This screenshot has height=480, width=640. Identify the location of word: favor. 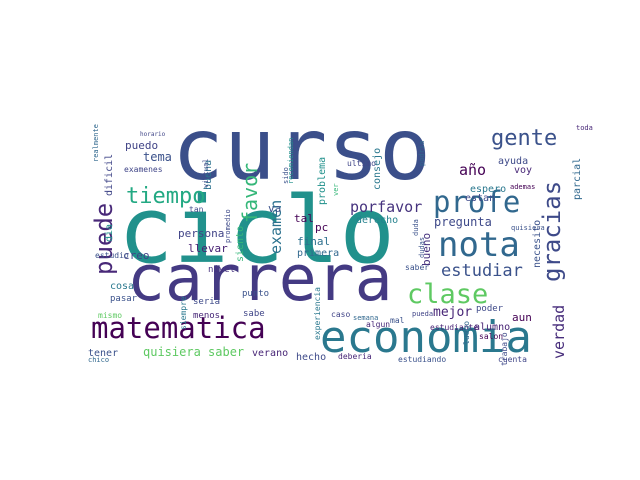
(250, 193).